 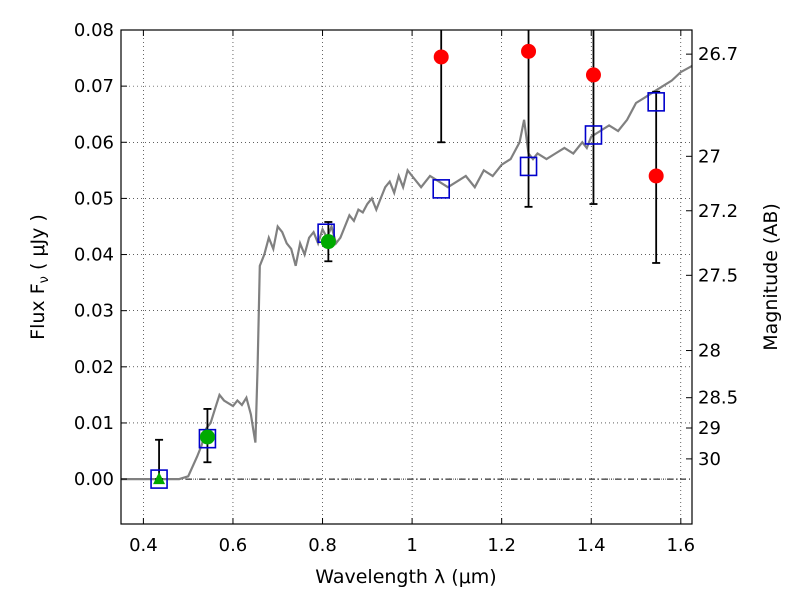 I want to click on x-tick-label: 0.6, so click(x=233, y=545).